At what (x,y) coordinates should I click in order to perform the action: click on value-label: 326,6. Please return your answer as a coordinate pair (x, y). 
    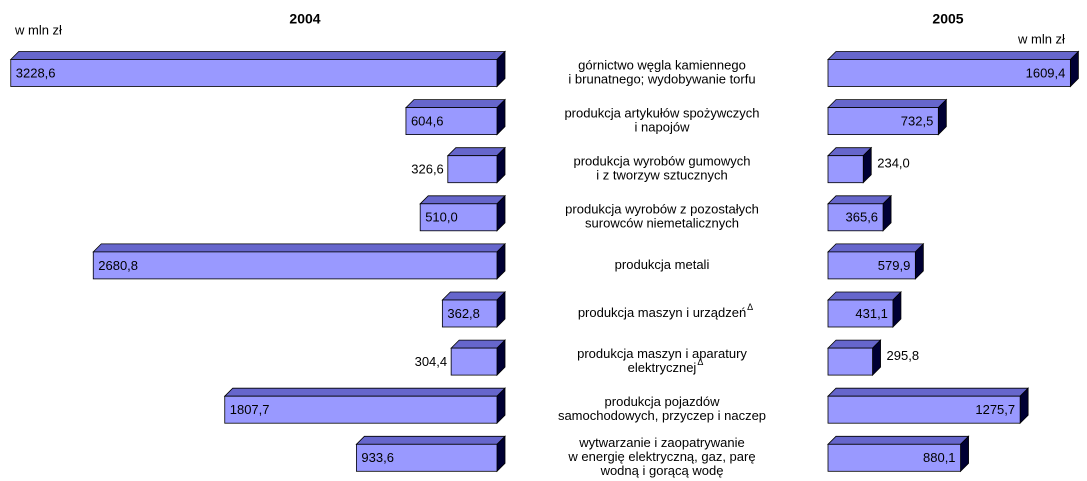
    Looking at the image, I should click on (427, 169).